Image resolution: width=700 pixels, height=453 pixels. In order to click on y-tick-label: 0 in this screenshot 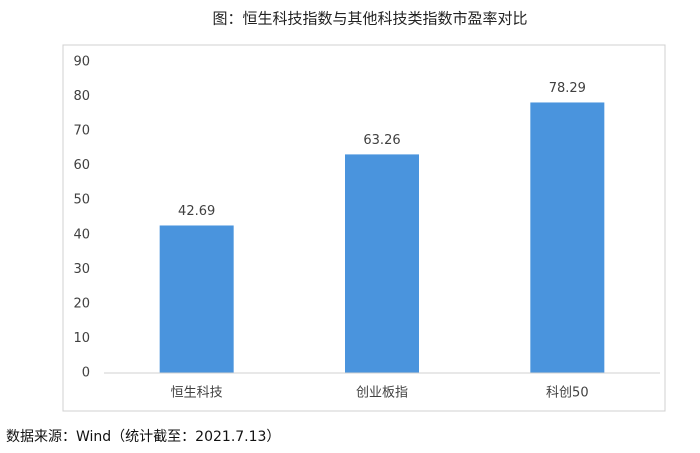, I will do `click(86, 373)`.